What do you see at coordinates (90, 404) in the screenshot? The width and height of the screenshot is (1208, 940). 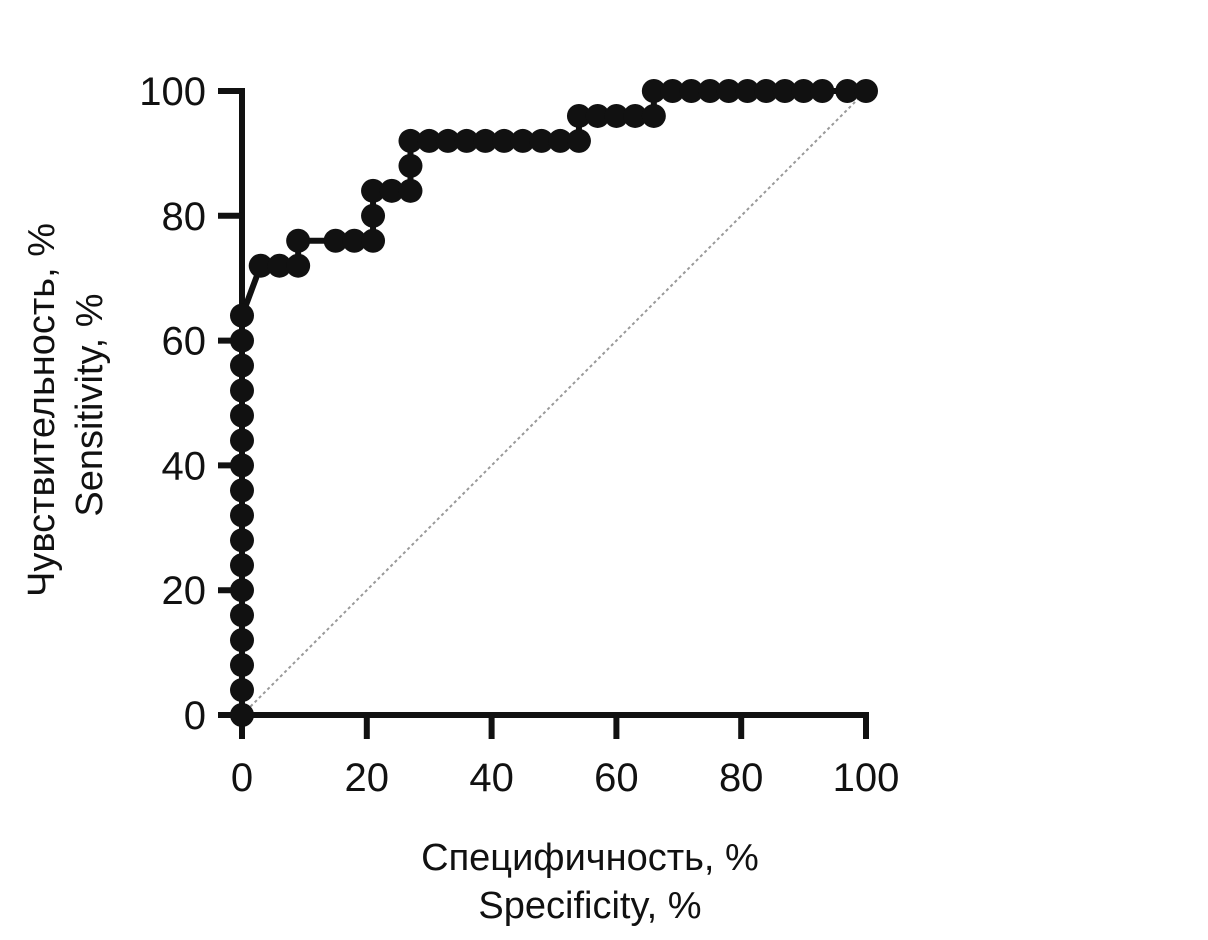 I see `y-axis-title-line-2: Sensitivity, %` at bounding box center [90, 404].